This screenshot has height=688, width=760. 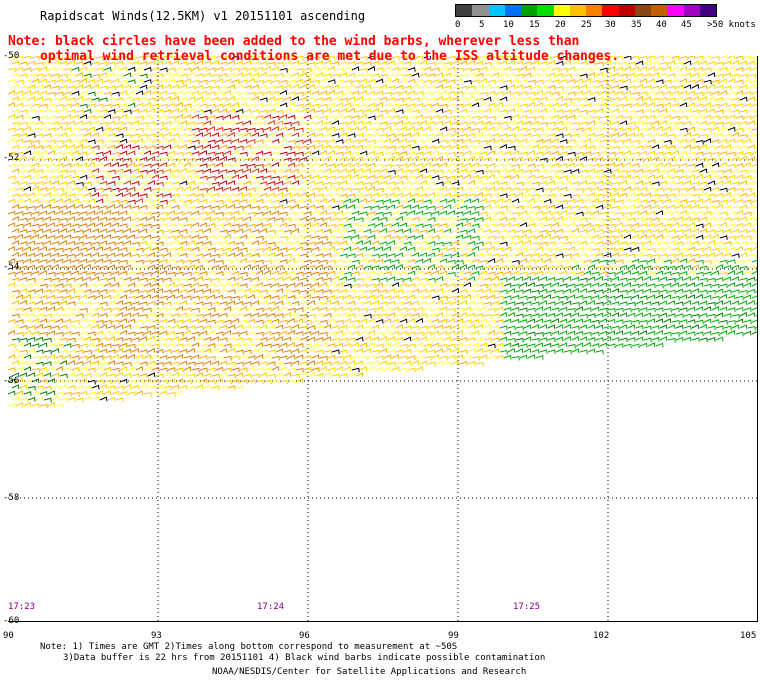 I want to click on scale-label-15: 15, so click(x=534, y=25).